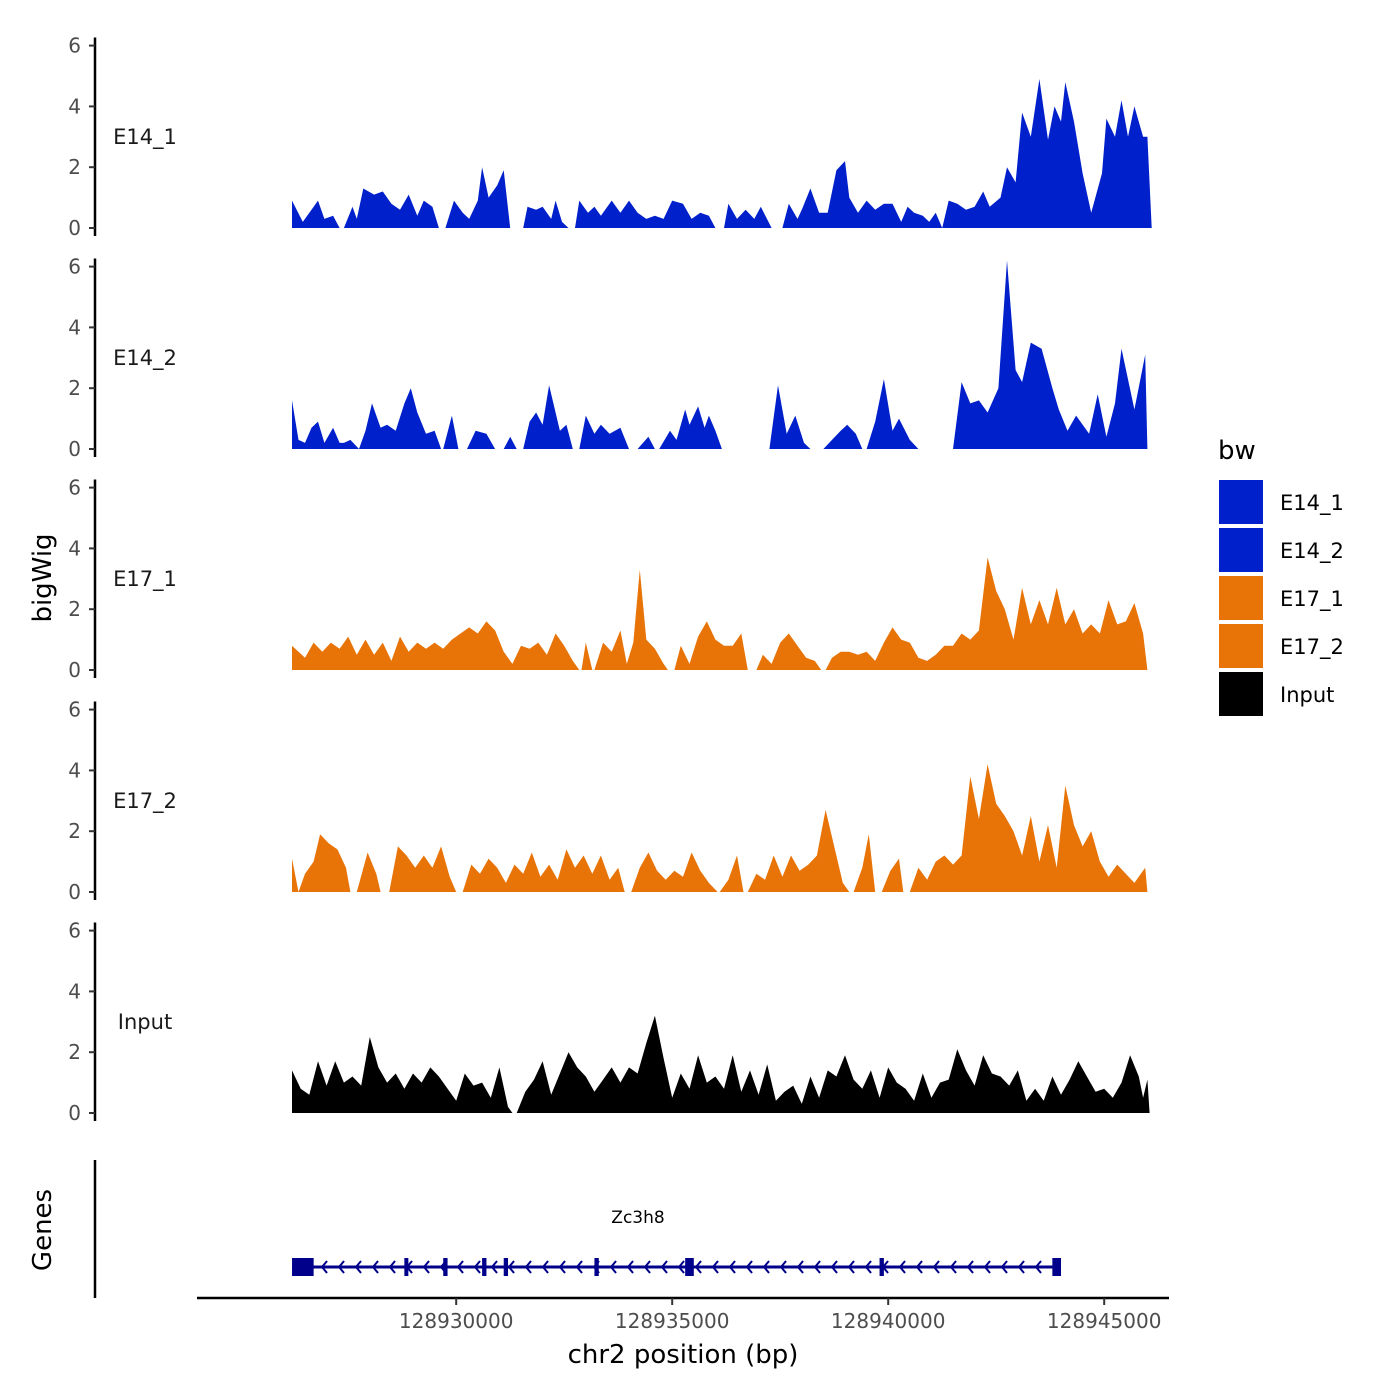 This screenshot has width=1400, height=1400. What do you see at coordinates (721, 1064) in the screenshot?
I see `coverage-area-input` at bounding box center [721, 1064].